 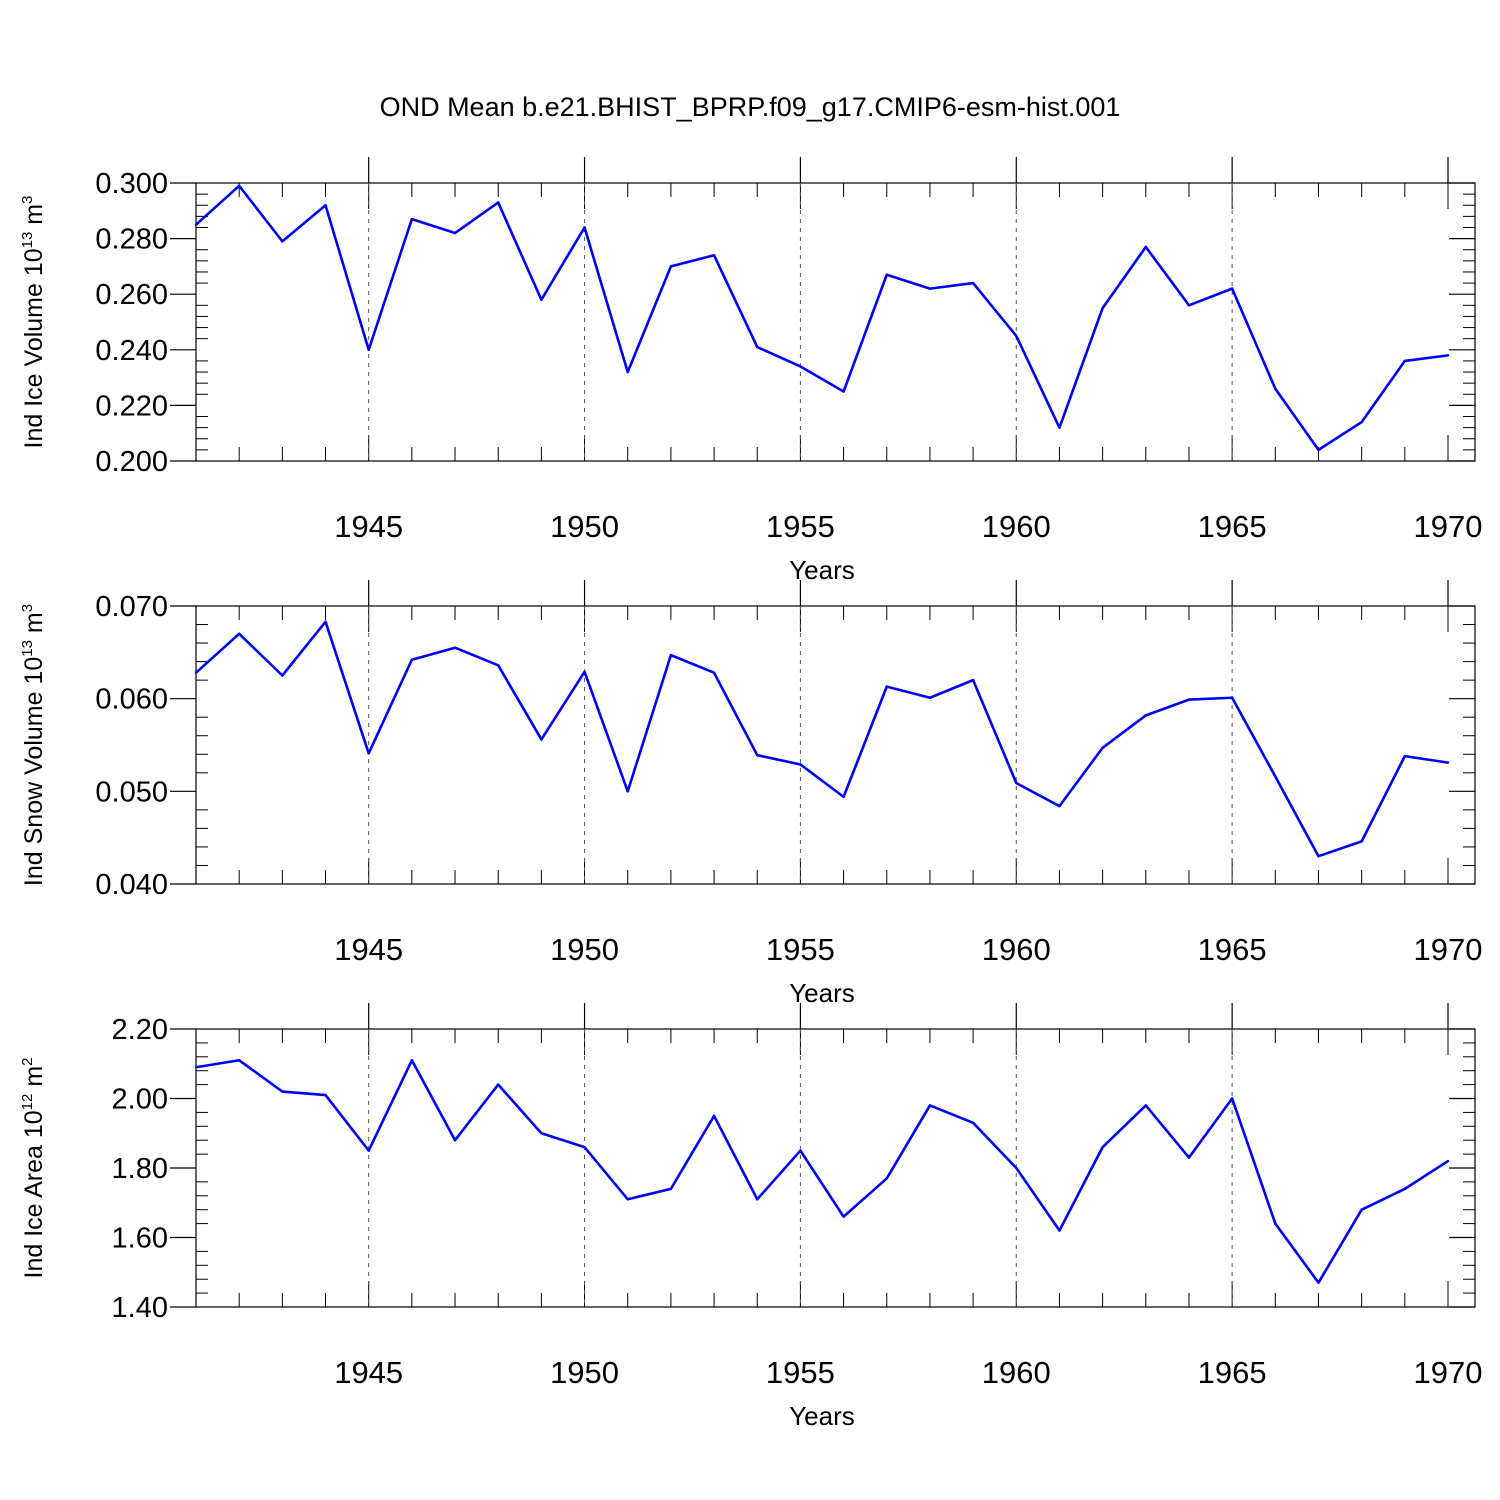 What do you see at coordinates (131, 351) in the screenshot?
I see `y-tick-label: 0.240` at bounding box center [131, 351].